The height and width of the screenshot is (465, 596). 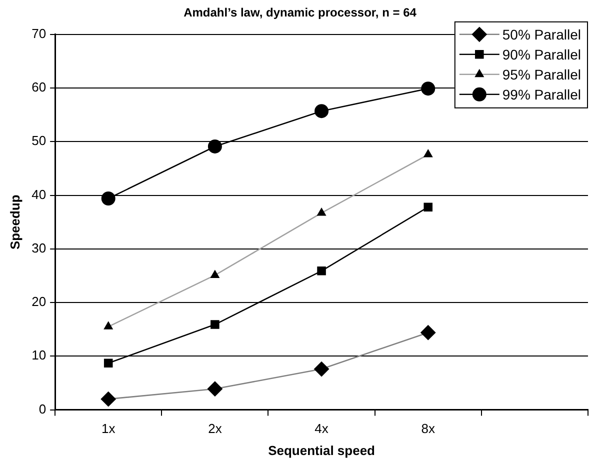 What do you see at coordinates (215, 428) in the screenshot?
I see `x-tick-label: 2x` at bounding box center [215, 428].